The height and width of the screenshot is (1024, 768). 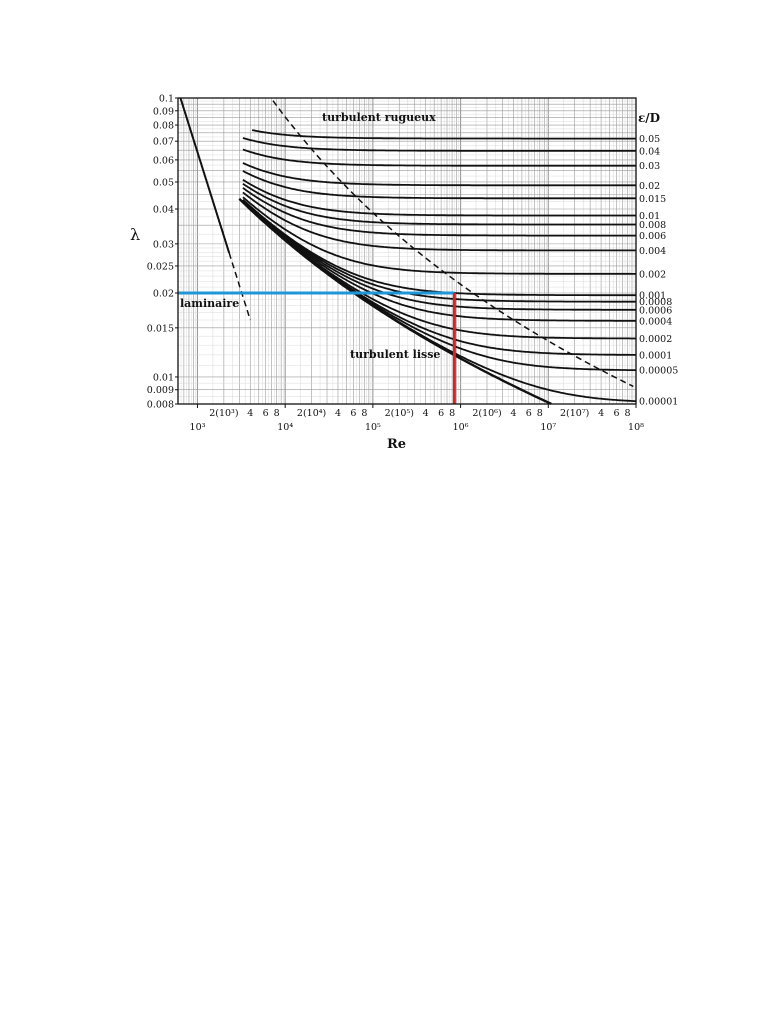 I want to click on x-decade-label: 10⁸, so click(x=636, y=427).